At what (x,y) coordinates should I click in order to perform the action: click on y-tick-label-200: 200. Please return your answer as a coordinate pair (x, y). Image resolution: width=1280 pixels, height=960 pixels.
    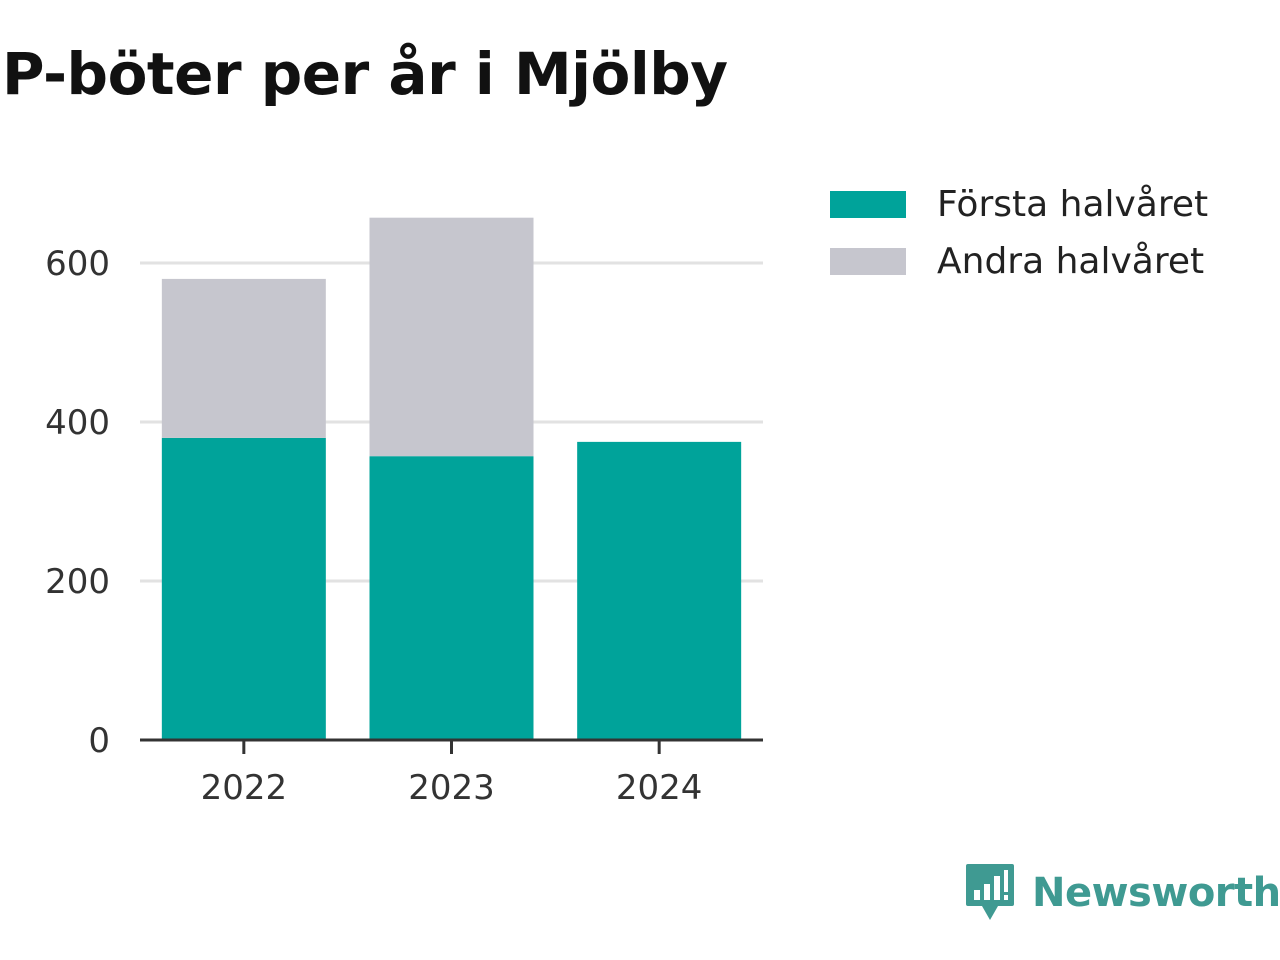
    Looking at the image, I should click on (77, 582).